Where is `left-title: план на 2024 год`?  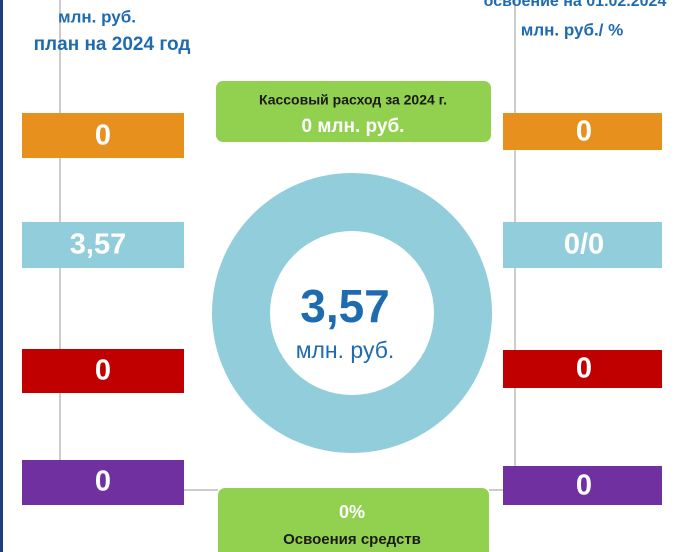
left-title: план на 2024 год is located at coordinates (112, 44).